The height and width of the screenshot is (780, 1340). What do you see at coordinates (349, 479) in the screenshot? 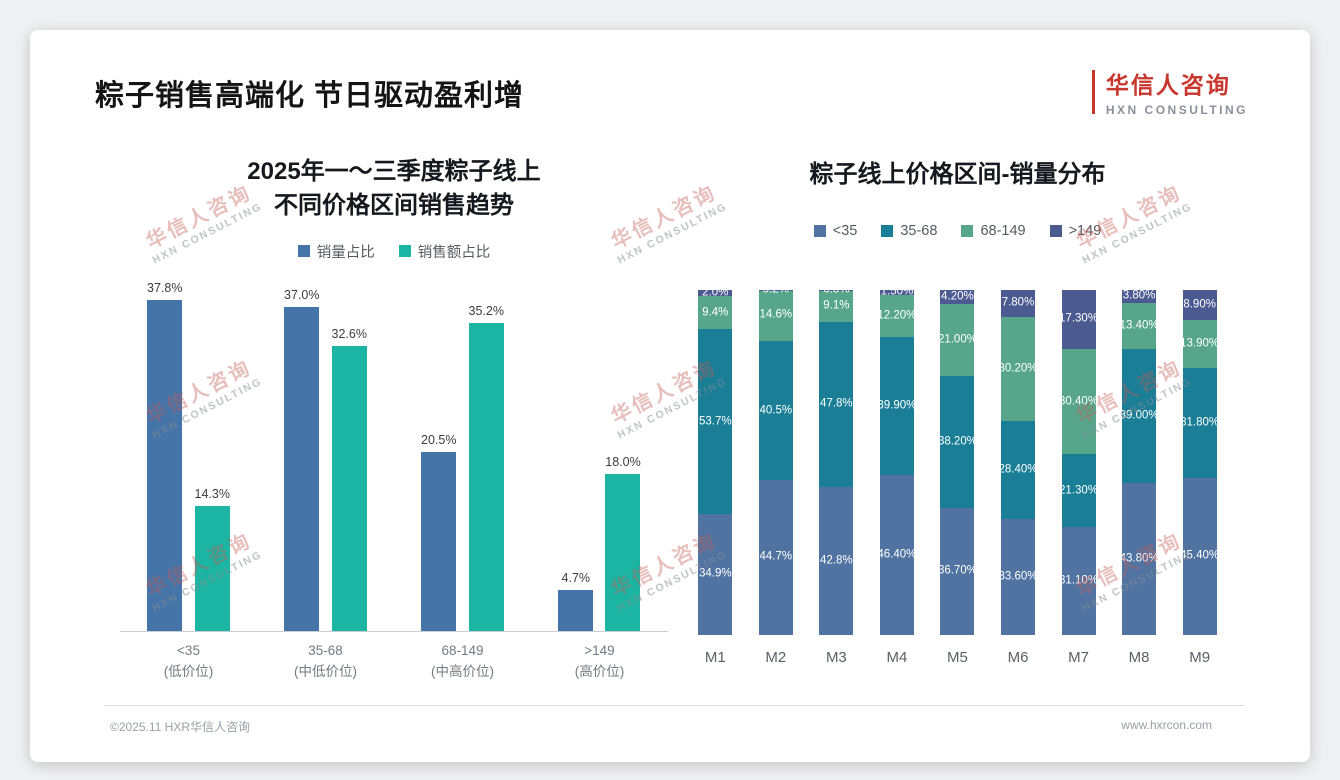
I see `bar-wrap: 32.6%` at bounding box center [349, 479].